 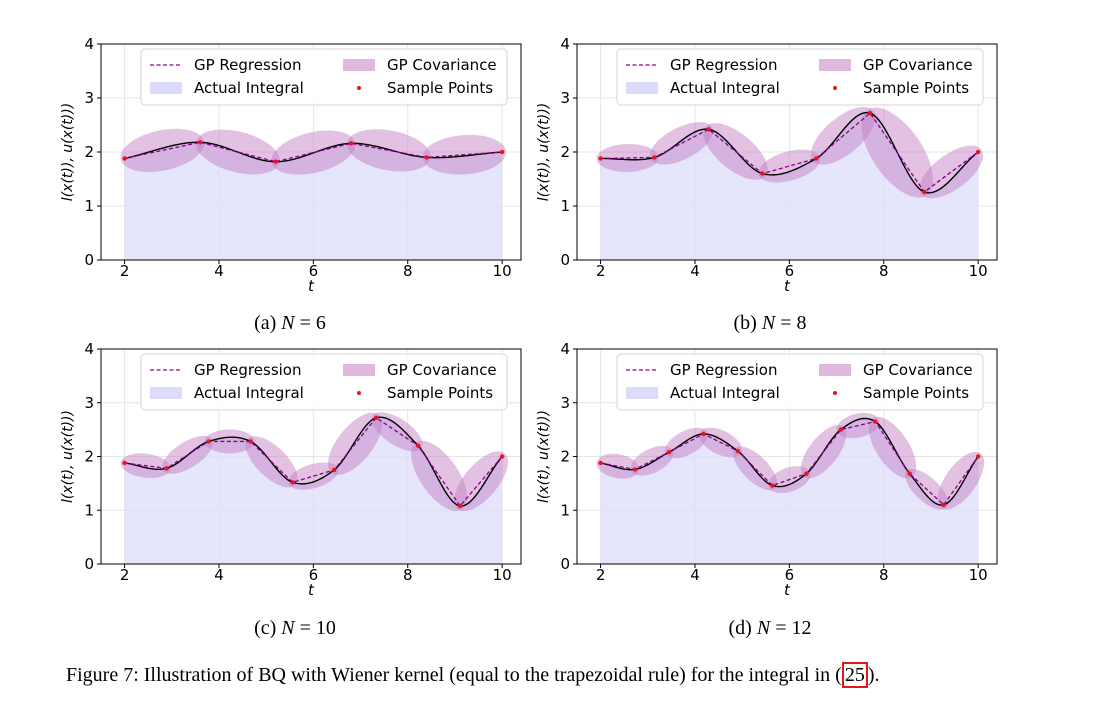 I want to click on legend-label-covariance: GP Covariance, so click(x=918, y=65).